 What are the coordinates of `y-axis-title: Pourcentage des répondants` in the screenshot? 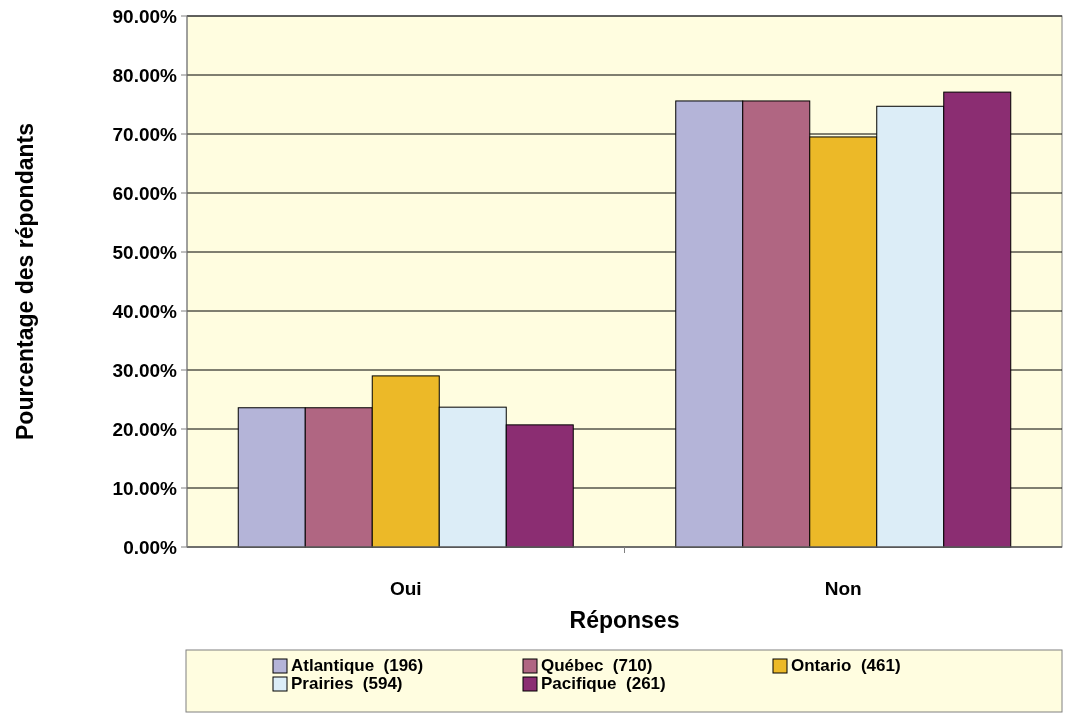 It's located at (25, 281).